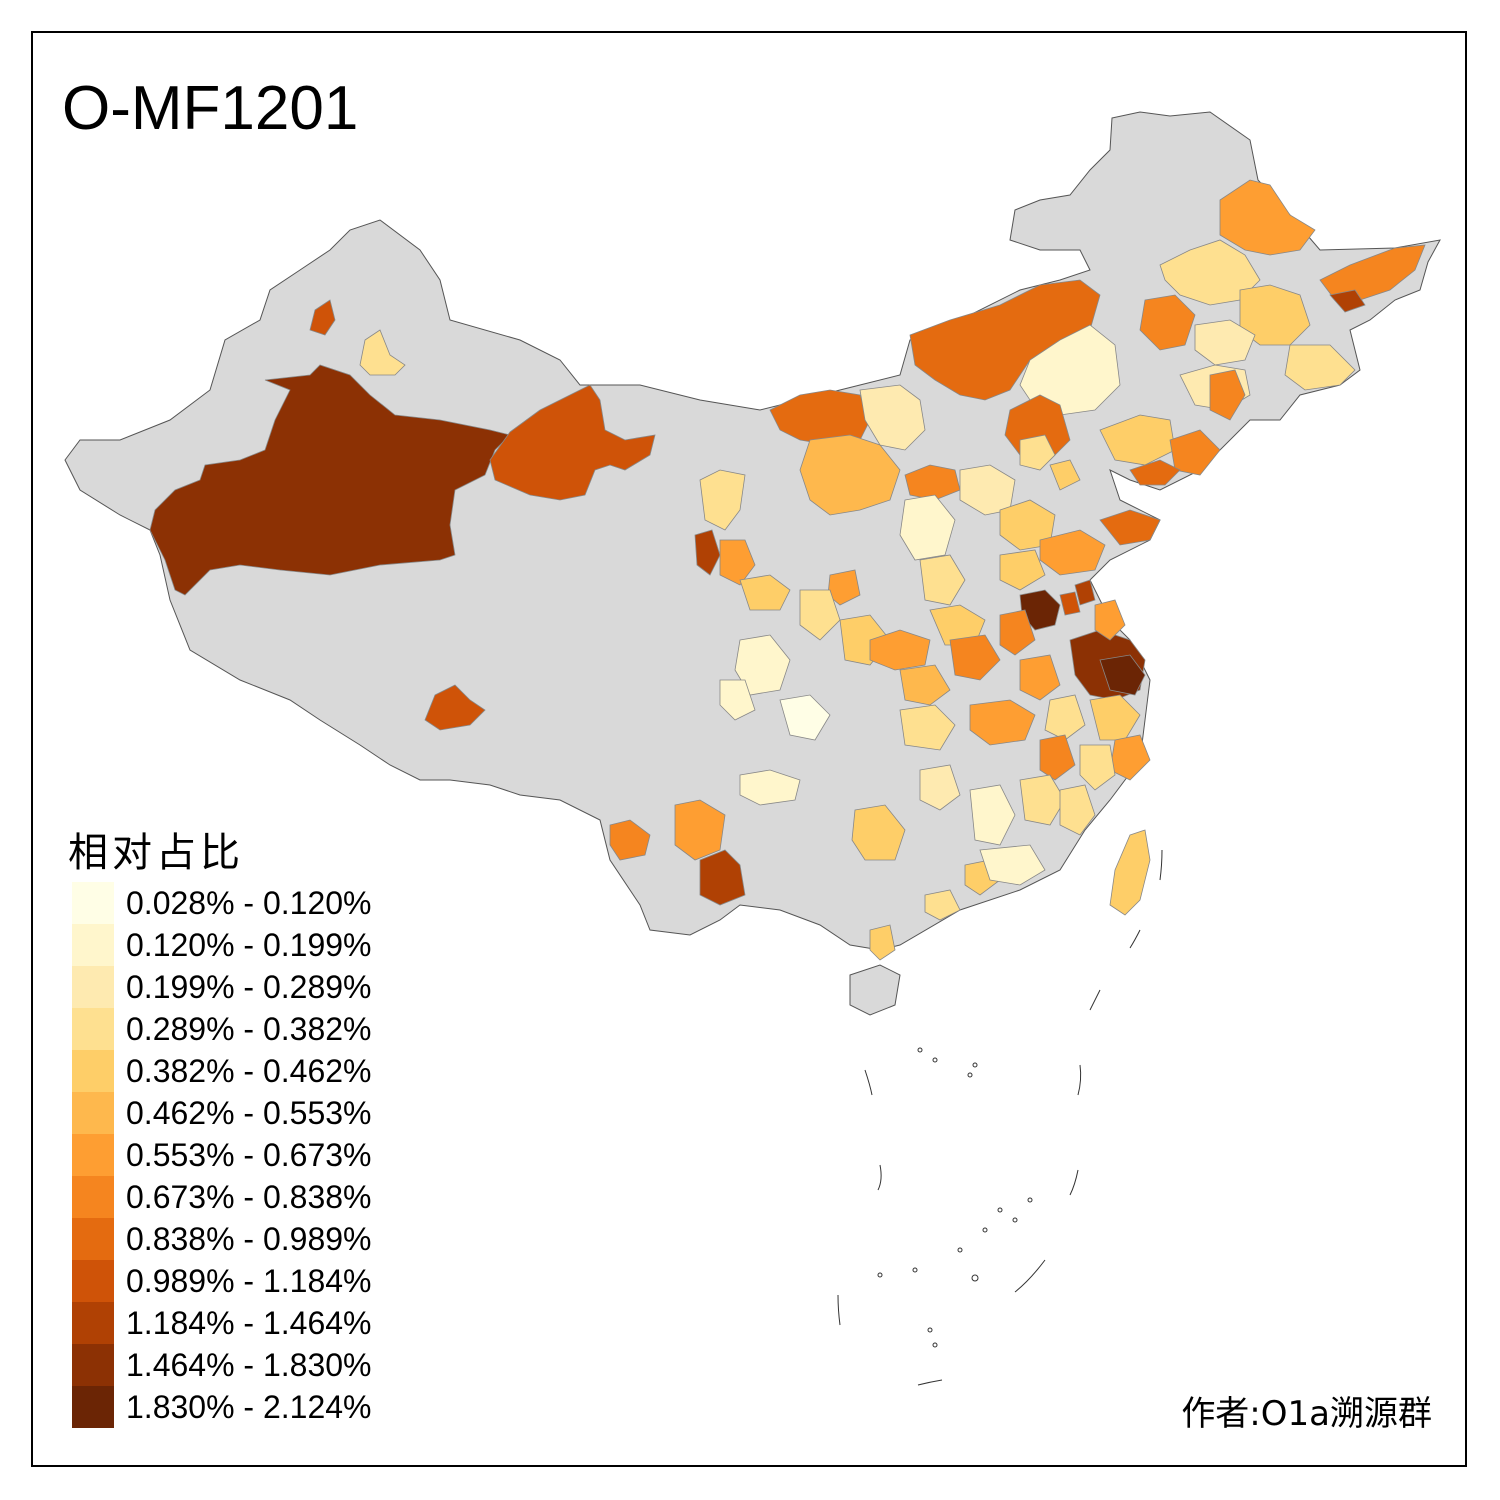  I want to click on legend-label: 0.120% - 0.199%, so click(249, 945).